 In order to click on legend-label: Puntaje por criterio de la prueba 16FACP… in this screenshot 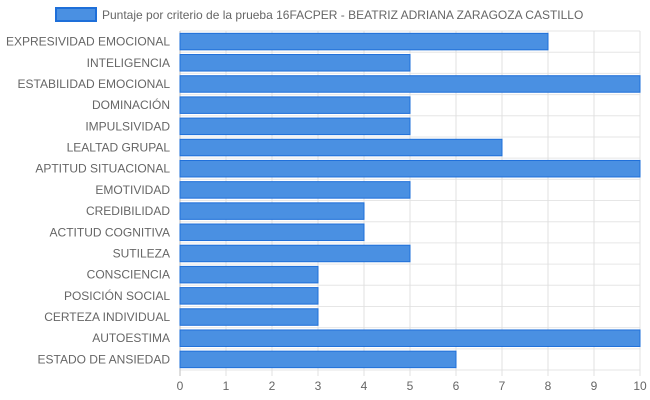, I will do `click(342, 15)`.